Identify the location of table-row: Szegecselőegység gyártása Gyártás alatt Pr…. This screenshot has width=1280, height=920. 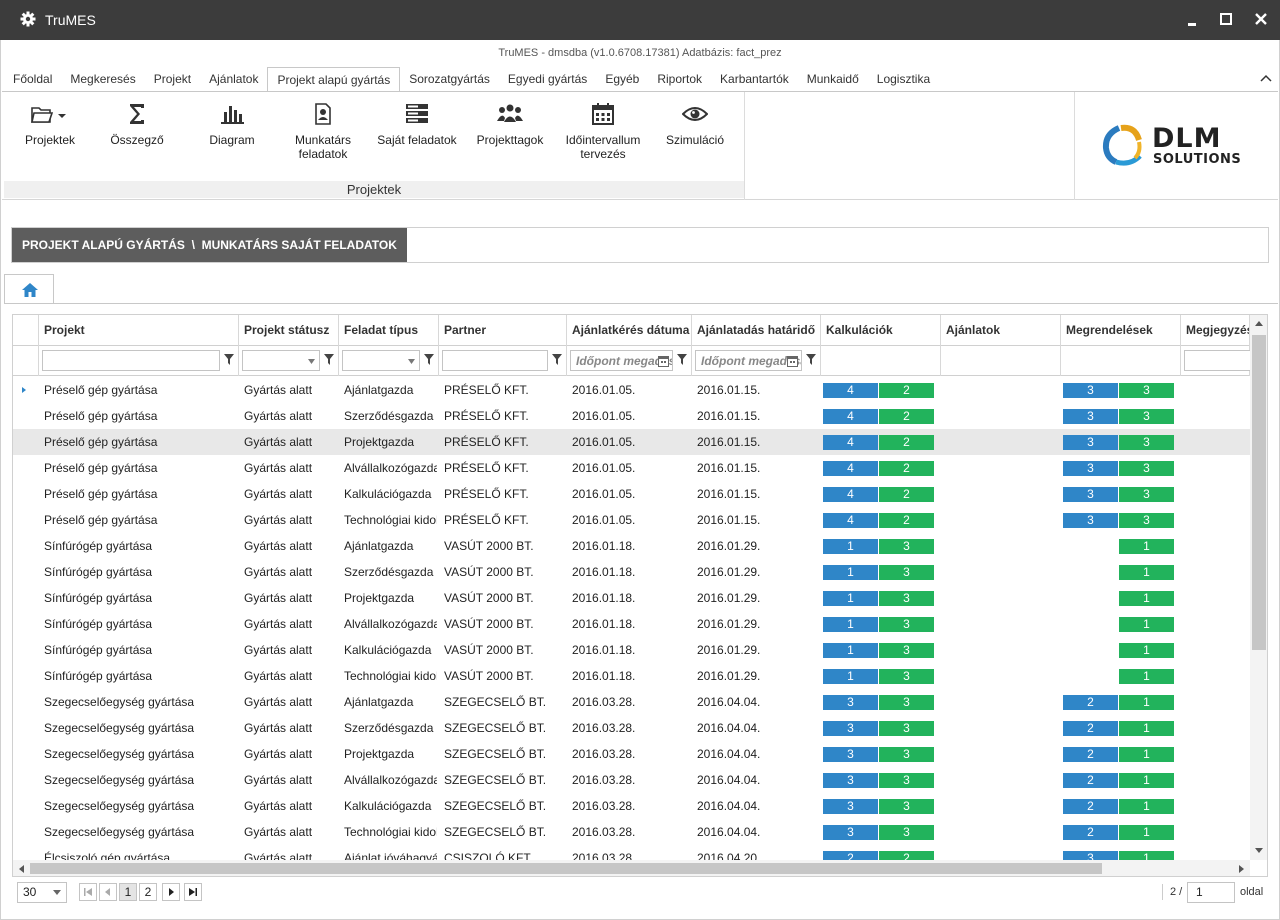
(631, 754).